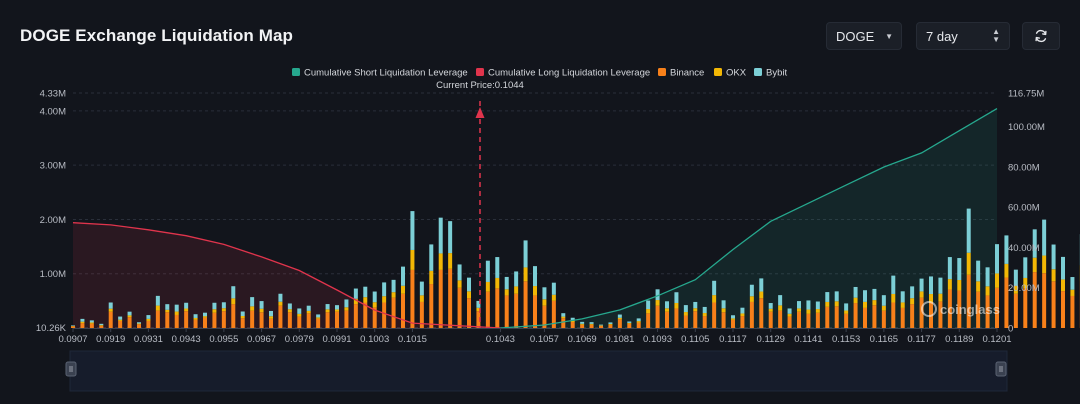  I want to click on range-slider, so click(536, 371).